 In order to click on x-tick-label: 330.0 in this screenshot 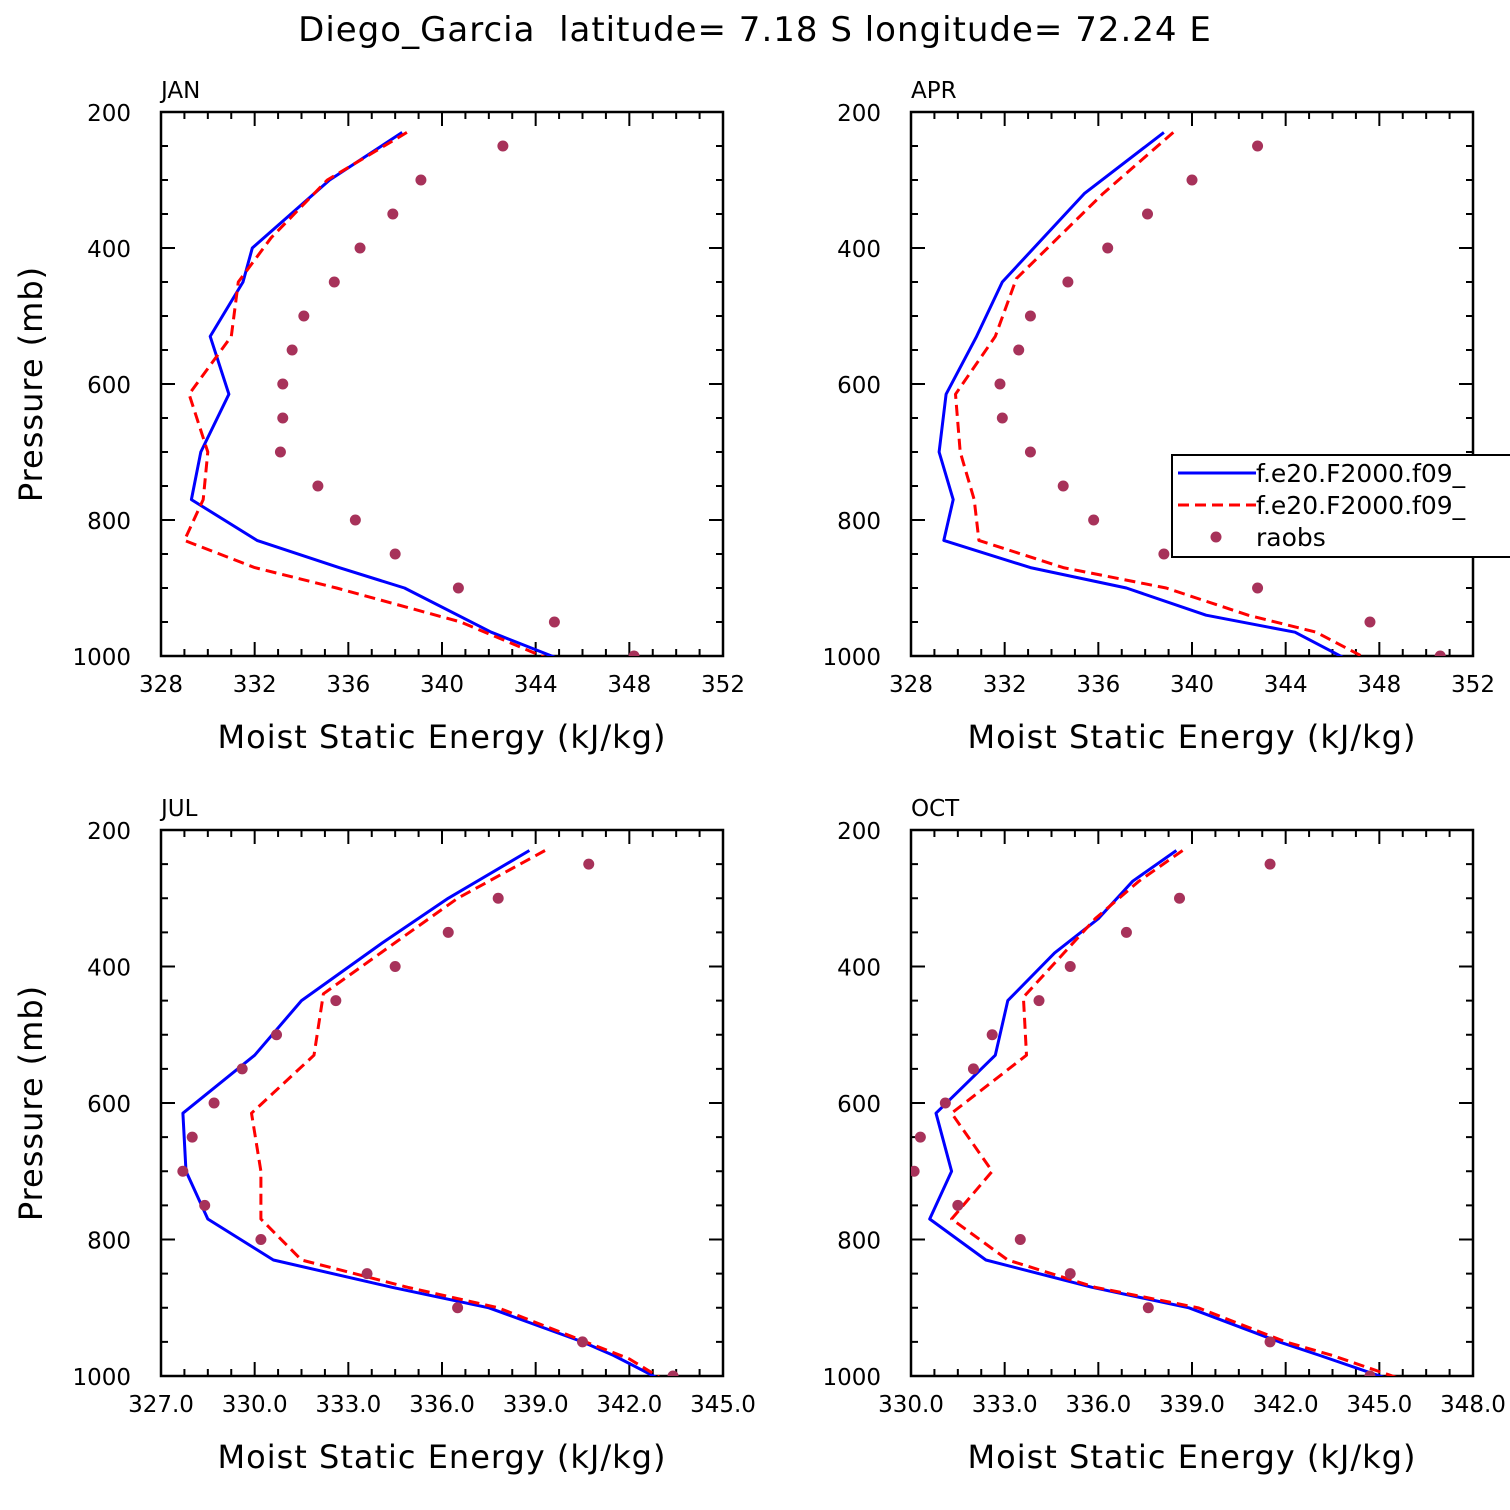, I will do `click(255, 1405)`.